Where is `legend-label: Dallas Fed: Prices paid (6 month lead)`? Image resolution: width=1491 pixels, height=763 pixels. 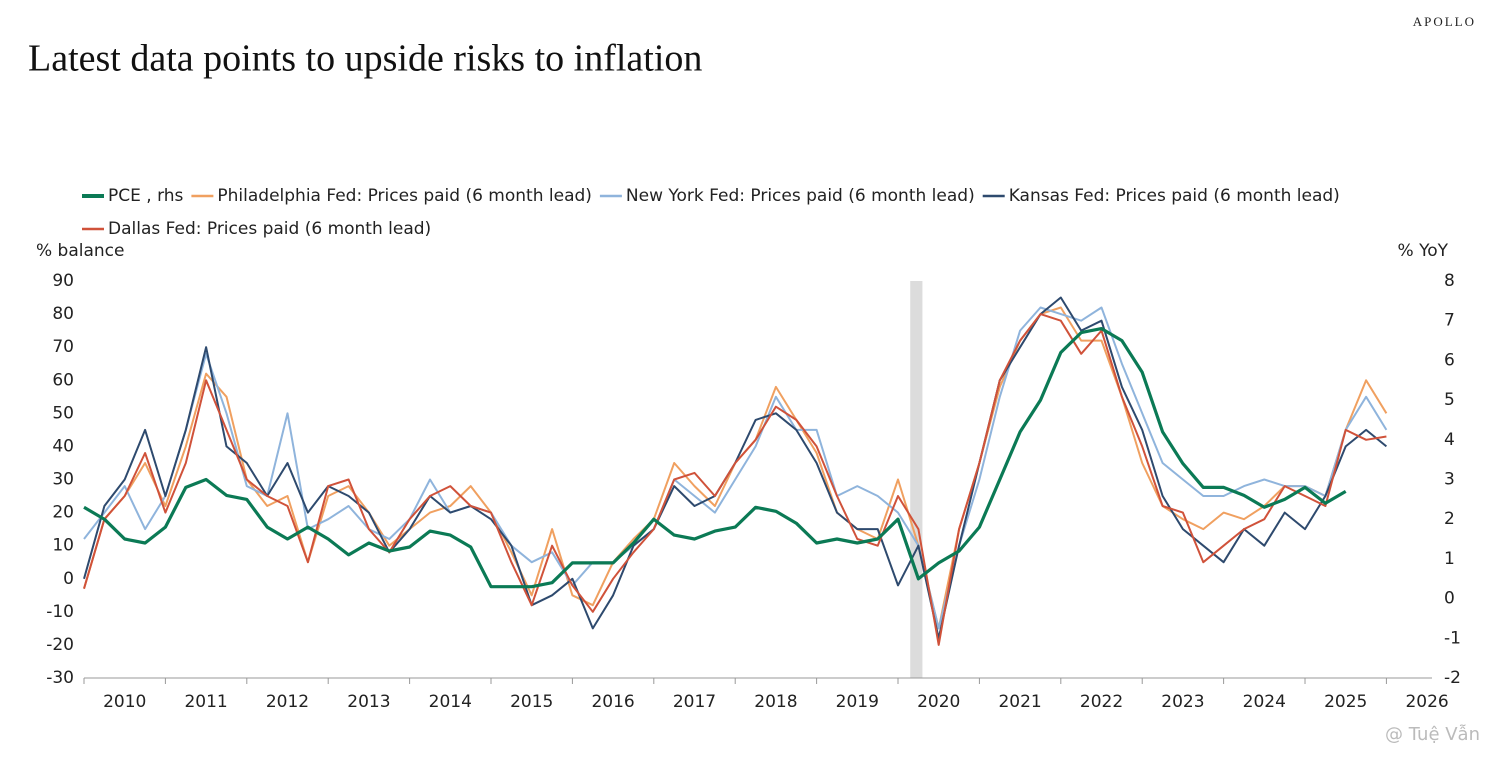 legend-label: Dallas Fed: Prices paid (6 month lead) is located at coordinates (269, 229).